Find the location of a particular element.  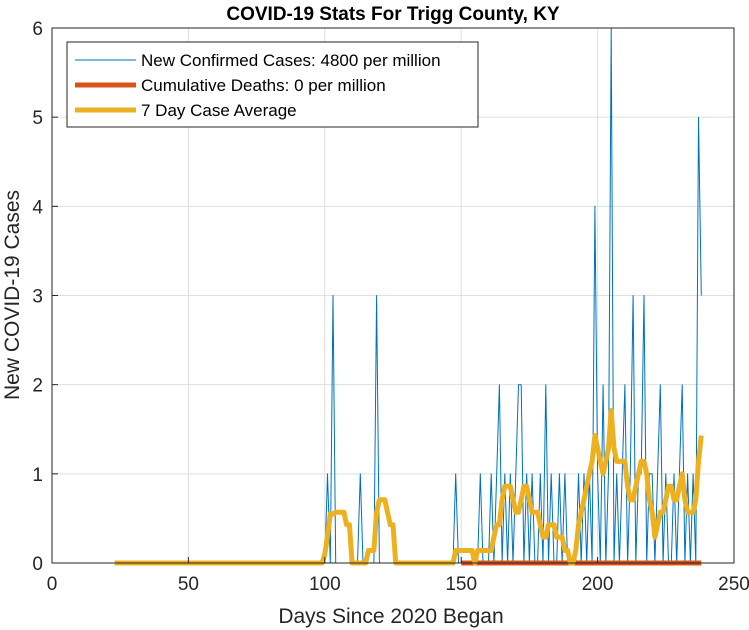

x-tick-label: 100 is located at coordinates (325, 584).